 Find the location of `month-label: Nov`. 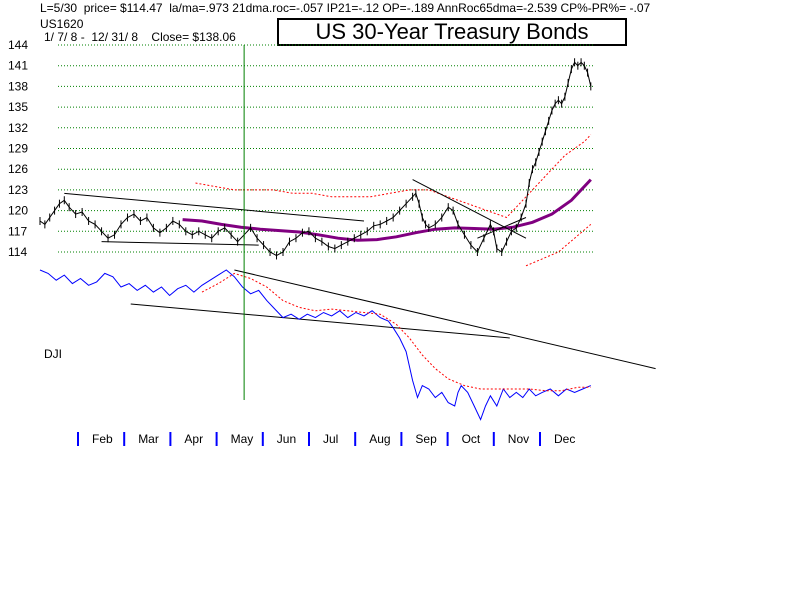

month-label: Nov is located at coordinates (518, 439).